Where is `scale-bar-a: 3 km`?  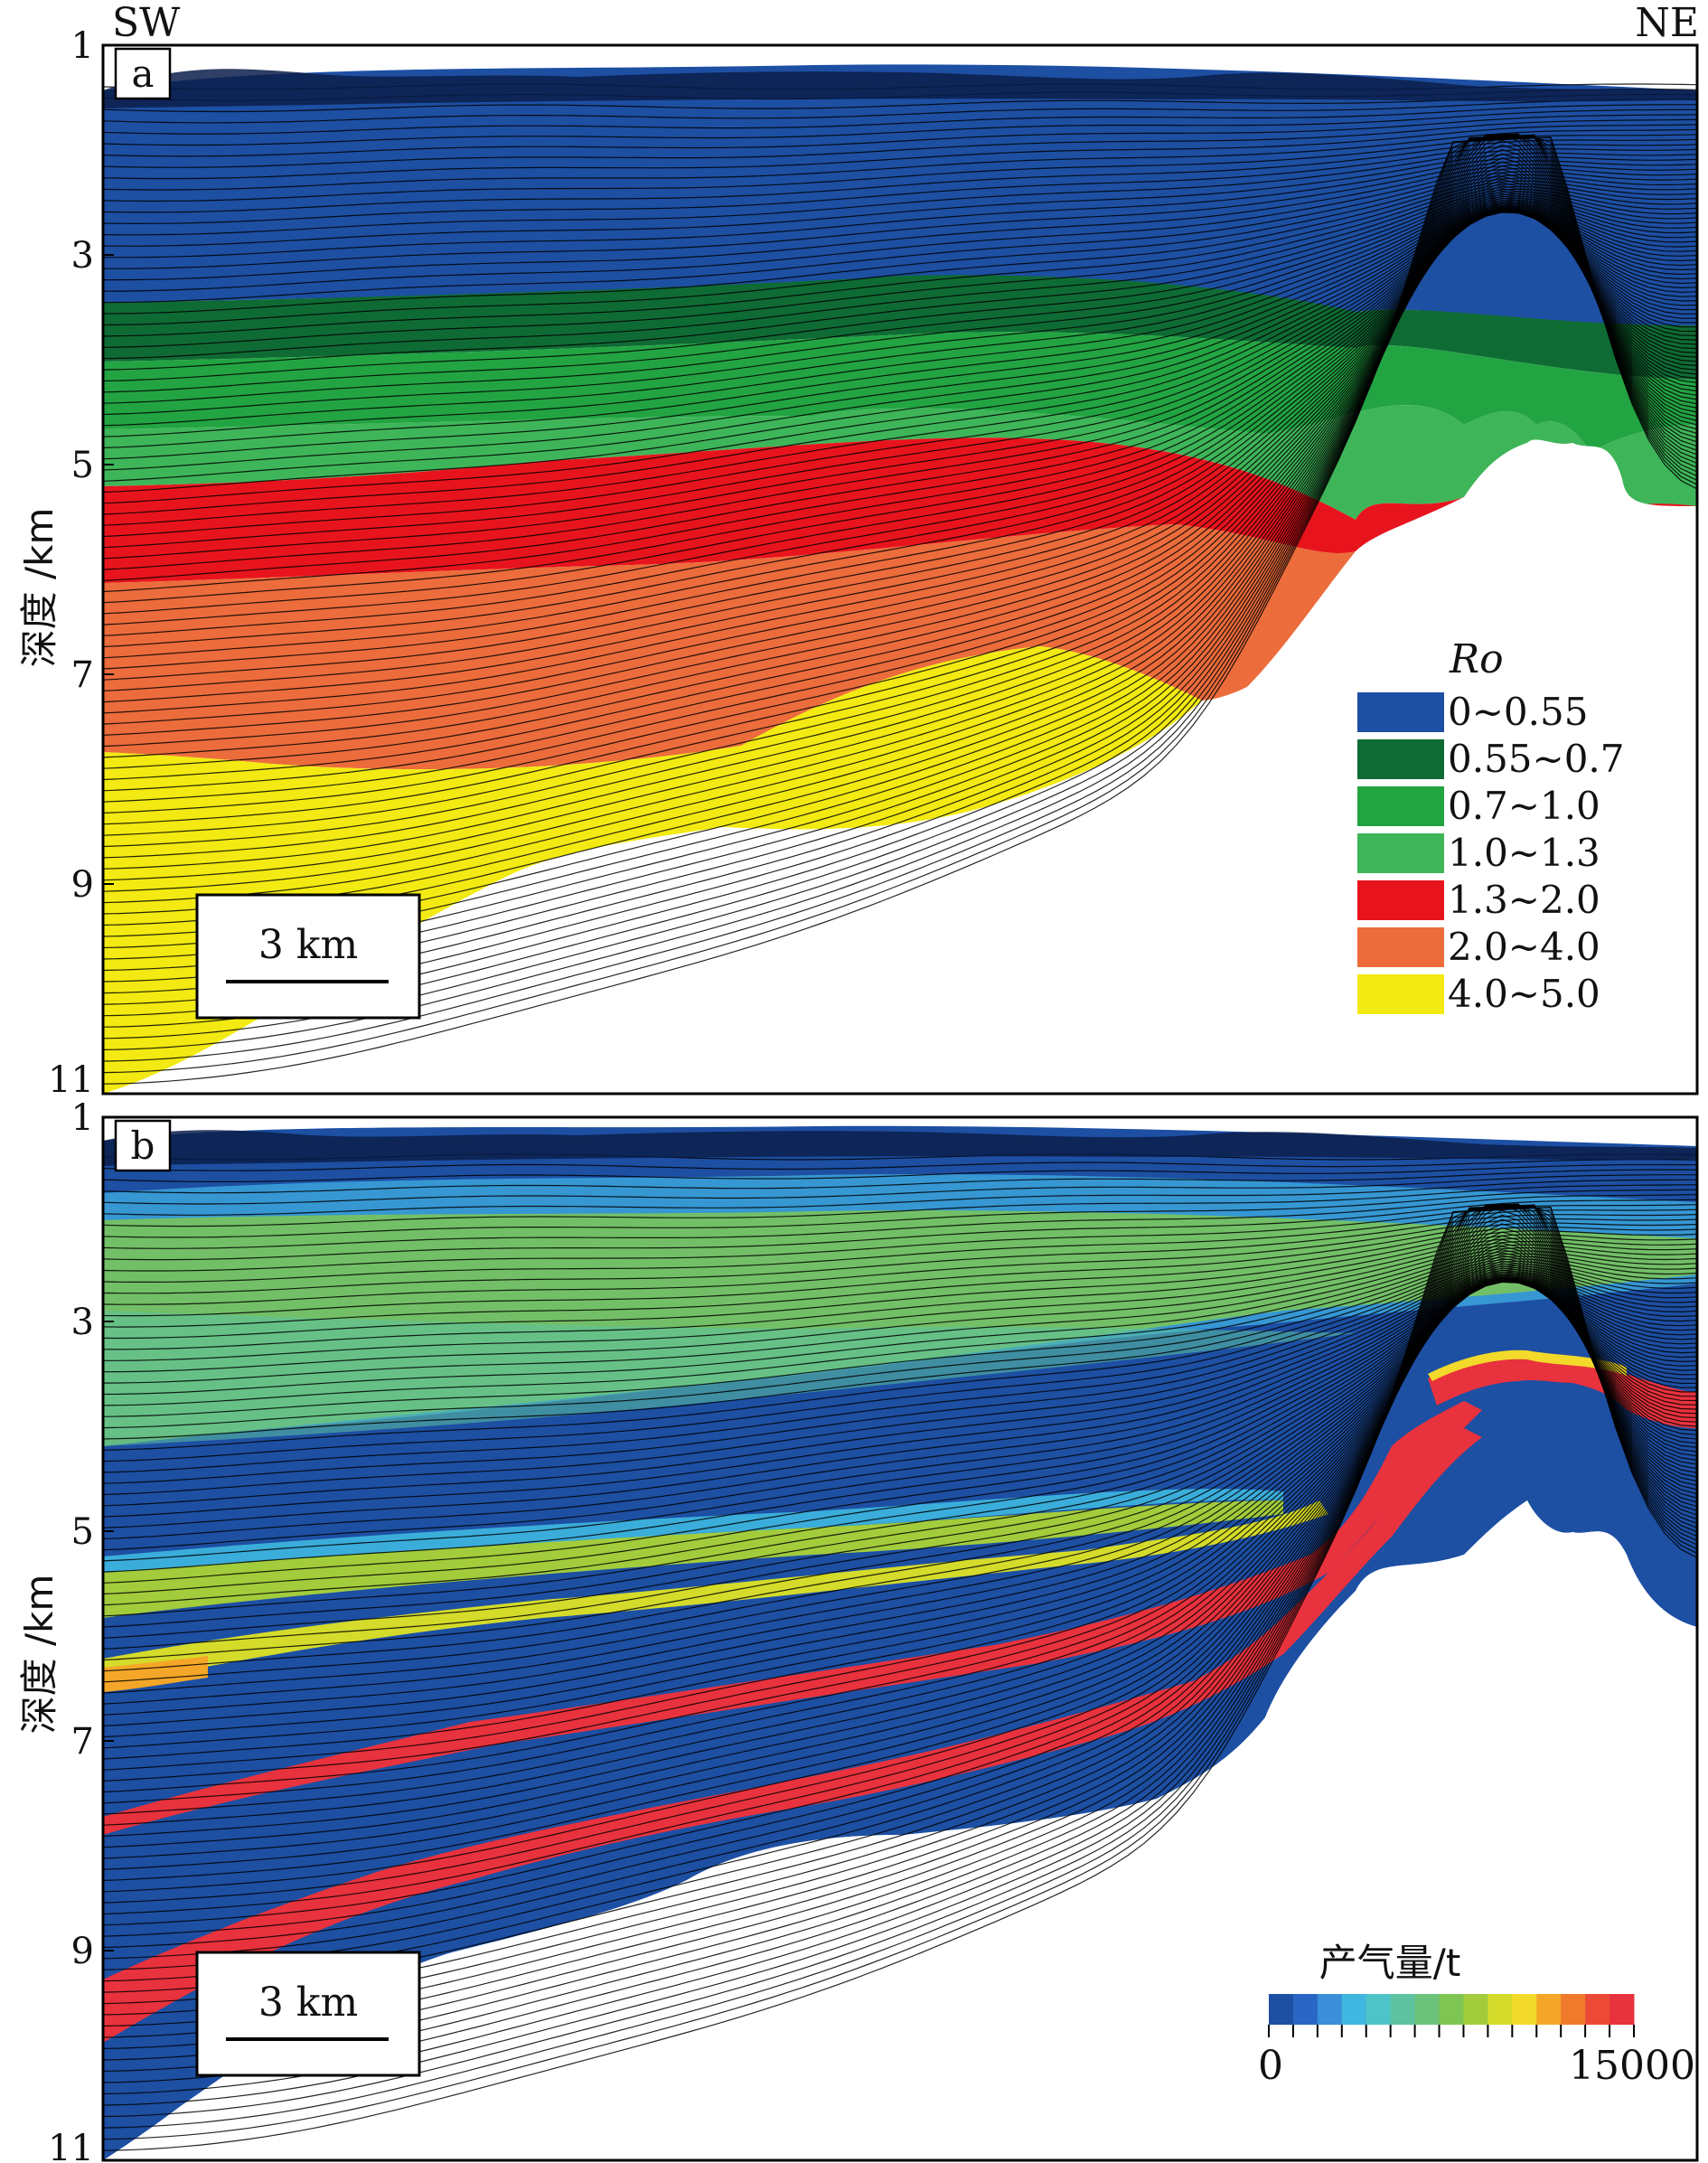 scale-bar-a: 3 km is located at coordinates (308, 956).